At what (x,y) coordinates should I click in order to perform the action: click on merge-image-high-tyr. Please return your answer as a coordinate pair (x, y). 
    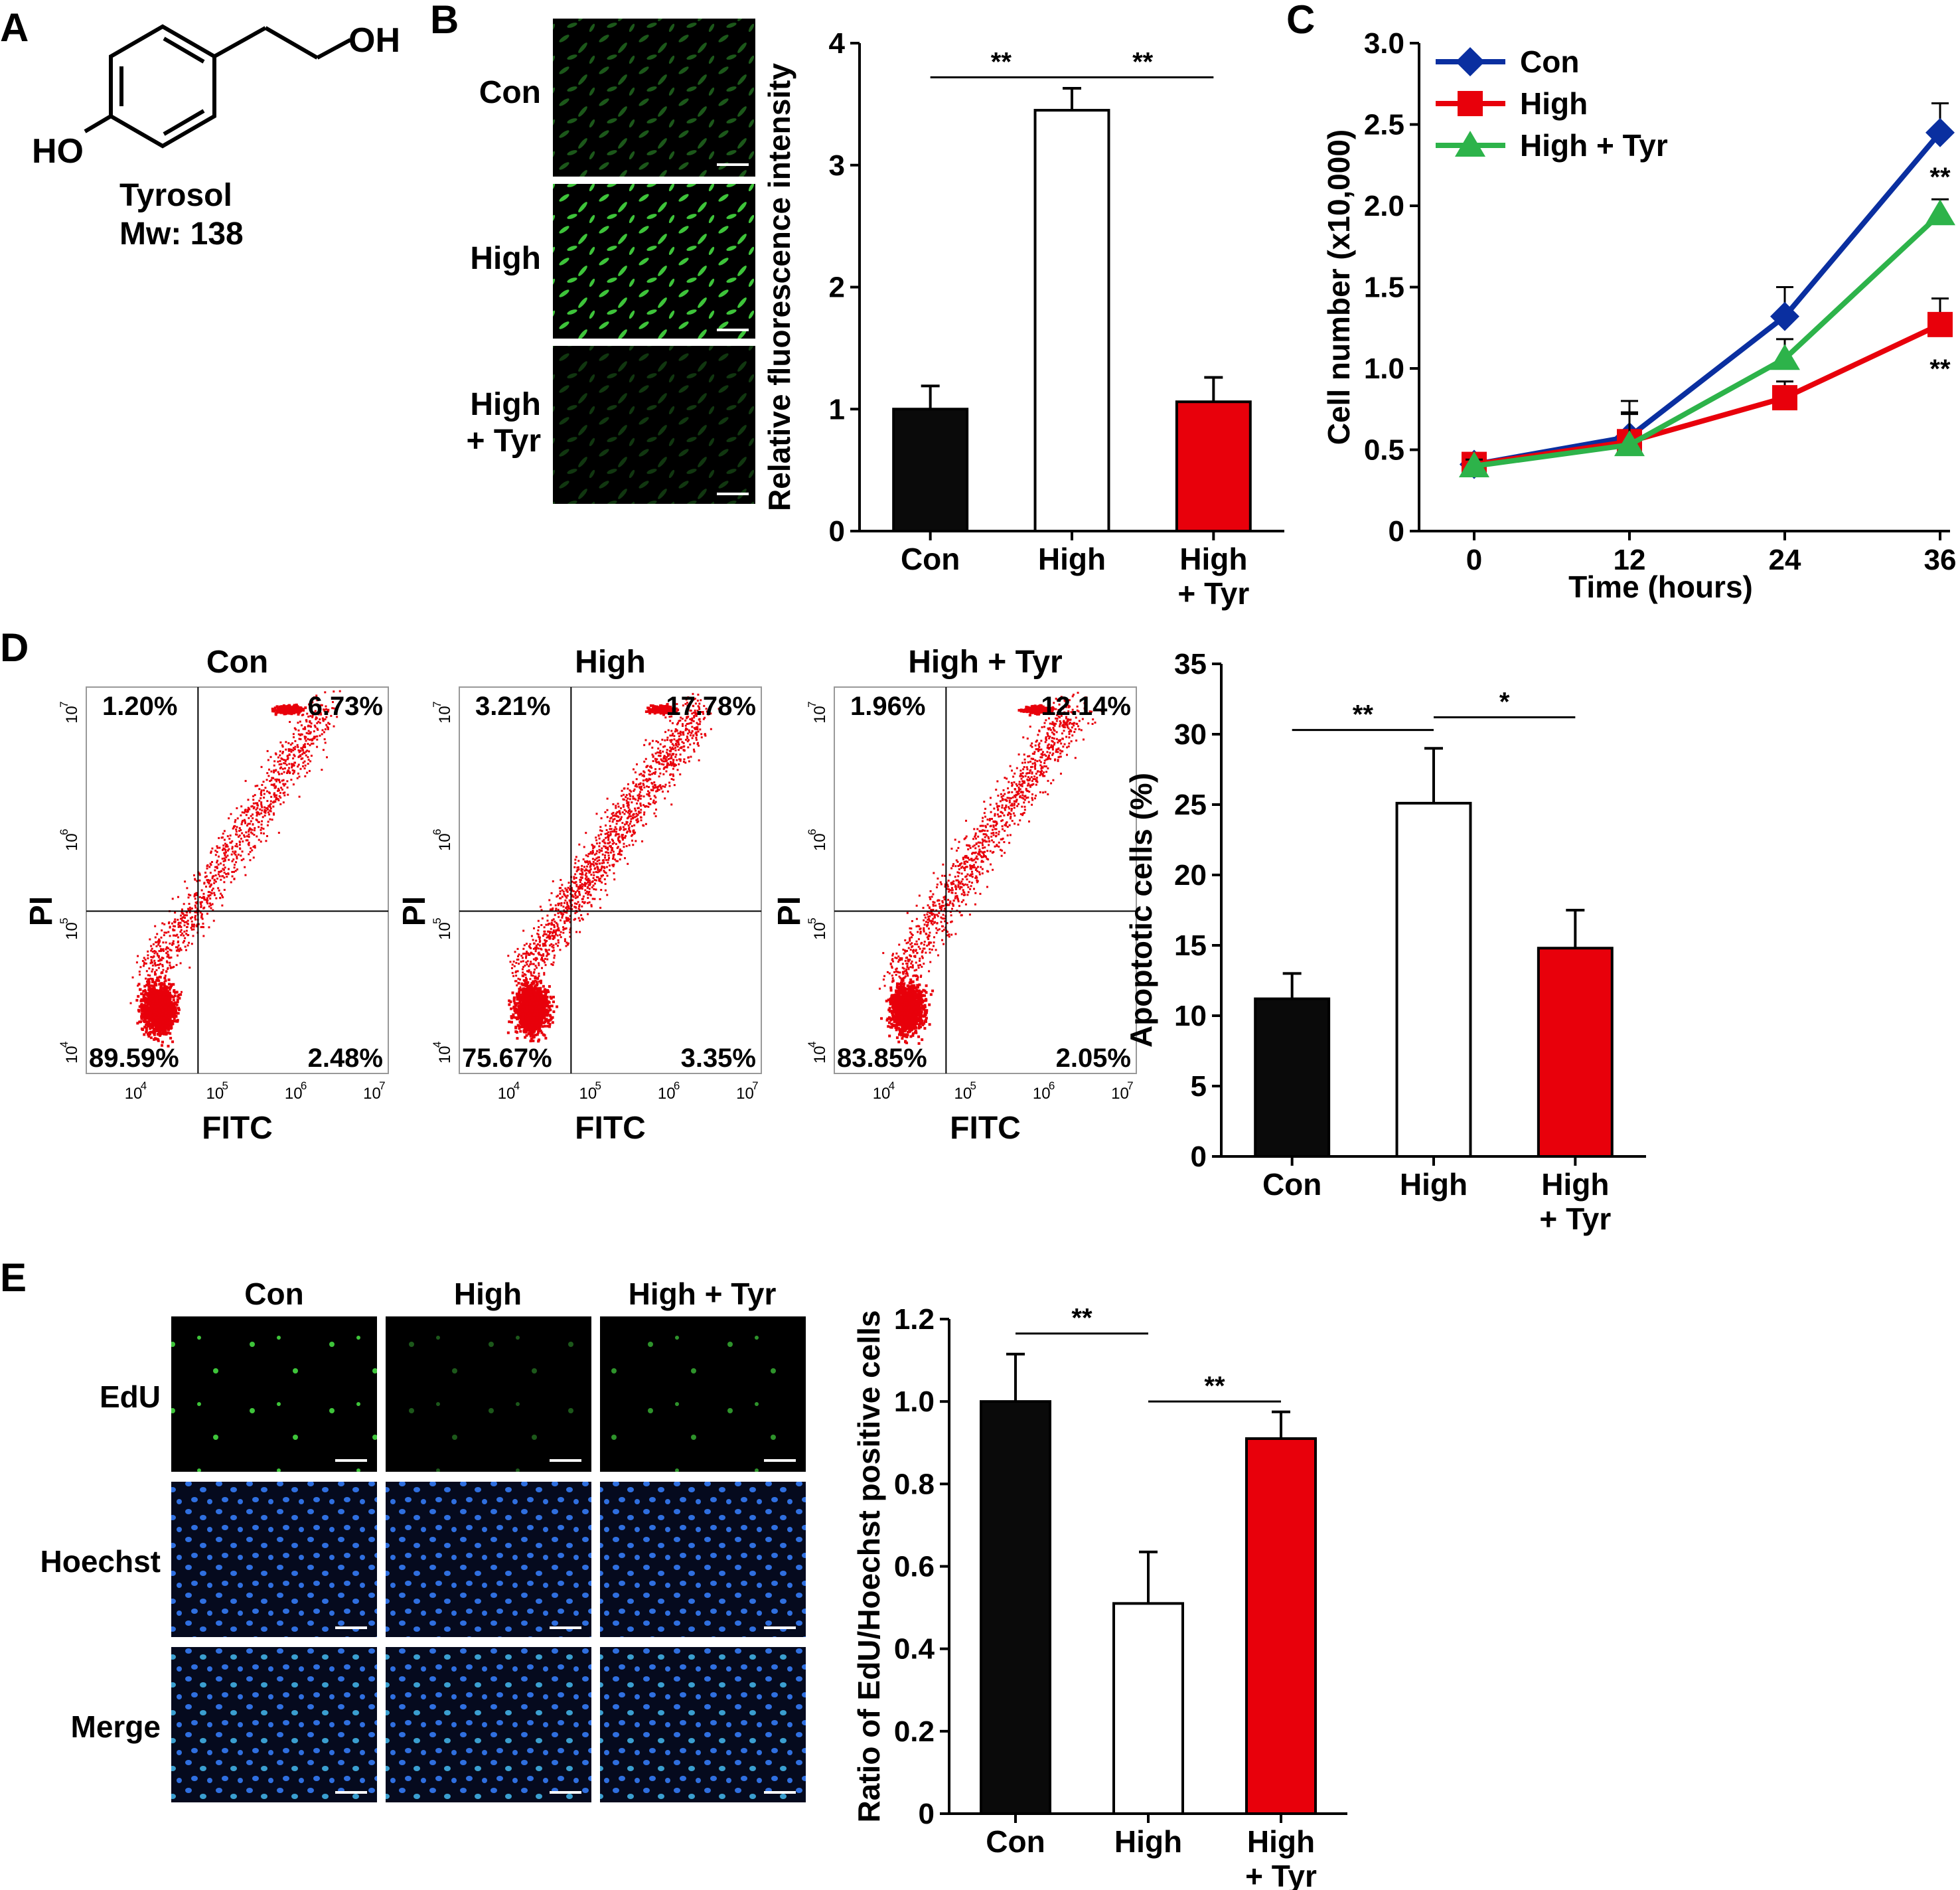
    Looking at the image, I should click on (703, 1724).